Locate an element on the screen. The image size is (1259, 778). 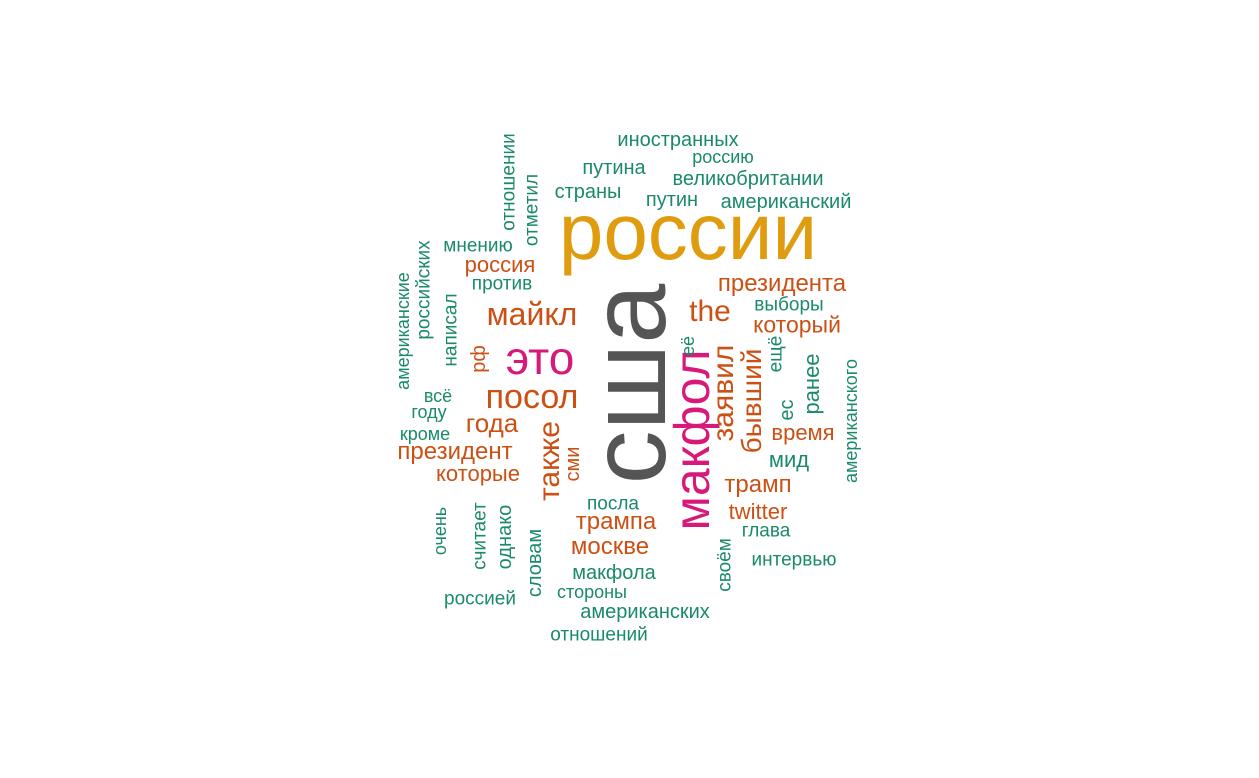
word-отношений: отношений is located at coordinates (599, 635).